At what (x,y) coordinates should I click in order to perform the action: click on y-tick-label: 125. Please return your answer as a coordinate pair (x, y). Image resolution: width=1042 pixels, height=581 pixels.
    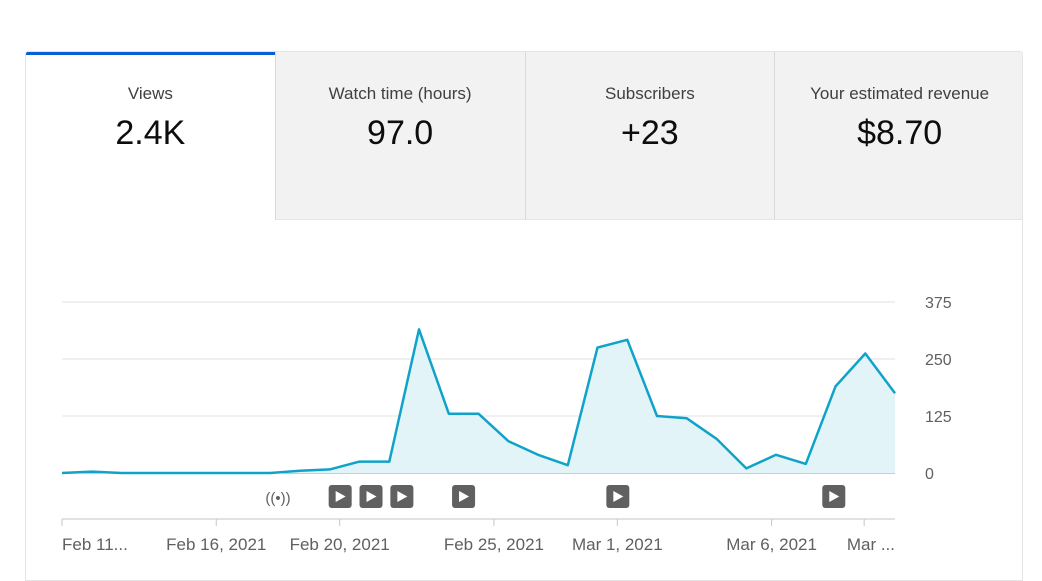
    Looking at the image, I should click on (938, 417).